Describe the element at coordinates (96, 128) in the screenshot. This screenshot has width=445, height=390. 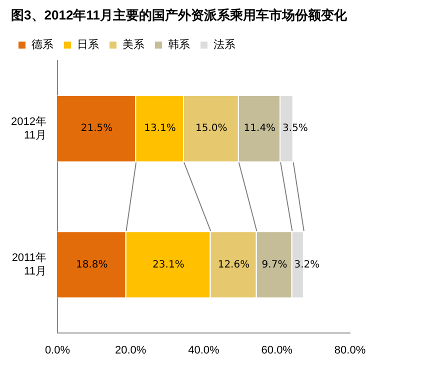
I see `data-label: 21.5%` at that location.